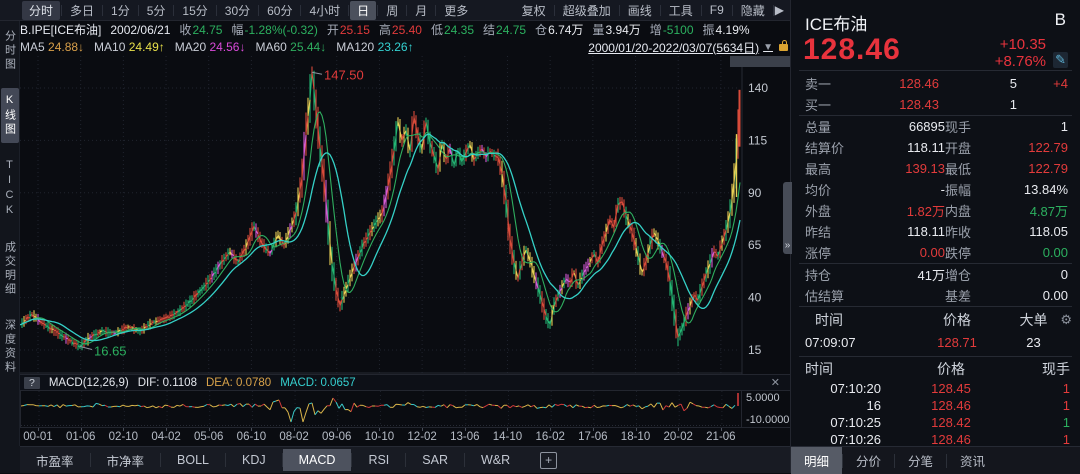 The width and height of the screenshot is (1080, 474). Describe the element at coordinates (818, 275) in the screenshot. I see `stat-label: 持仓` at that location.